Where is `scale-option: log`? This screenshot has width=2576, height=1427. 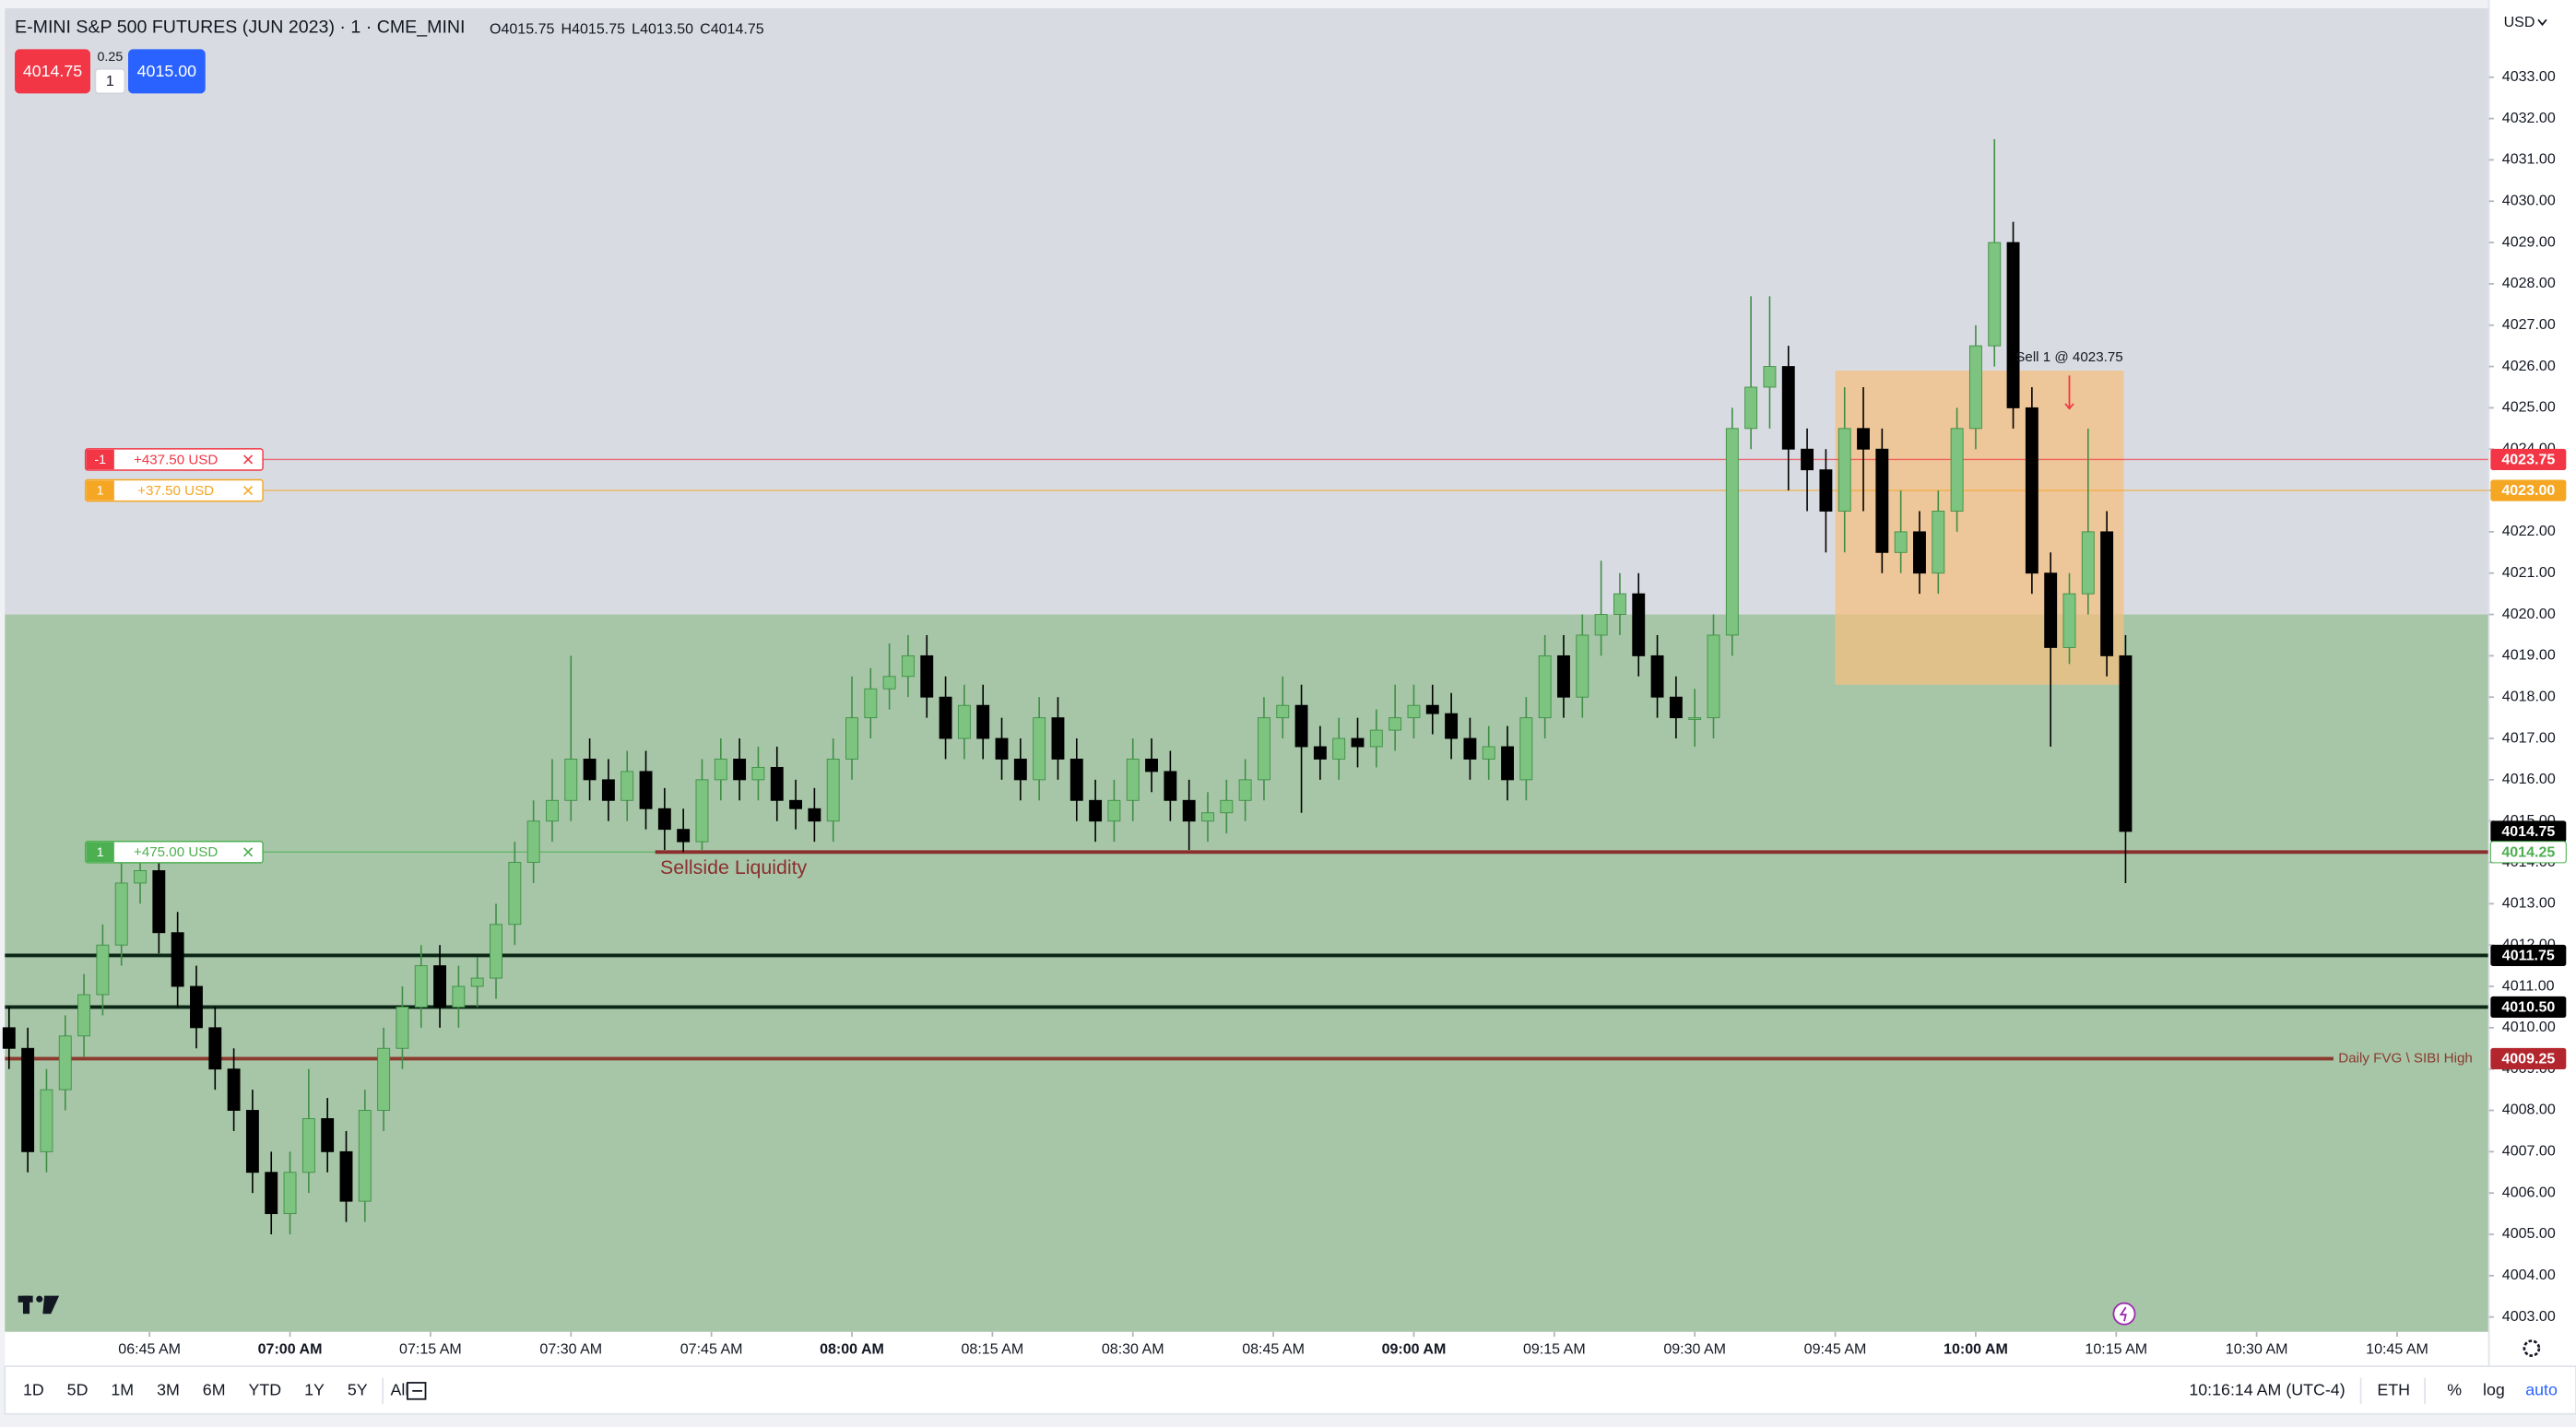
scale-option: log is located at coordinates (2494, 1390).